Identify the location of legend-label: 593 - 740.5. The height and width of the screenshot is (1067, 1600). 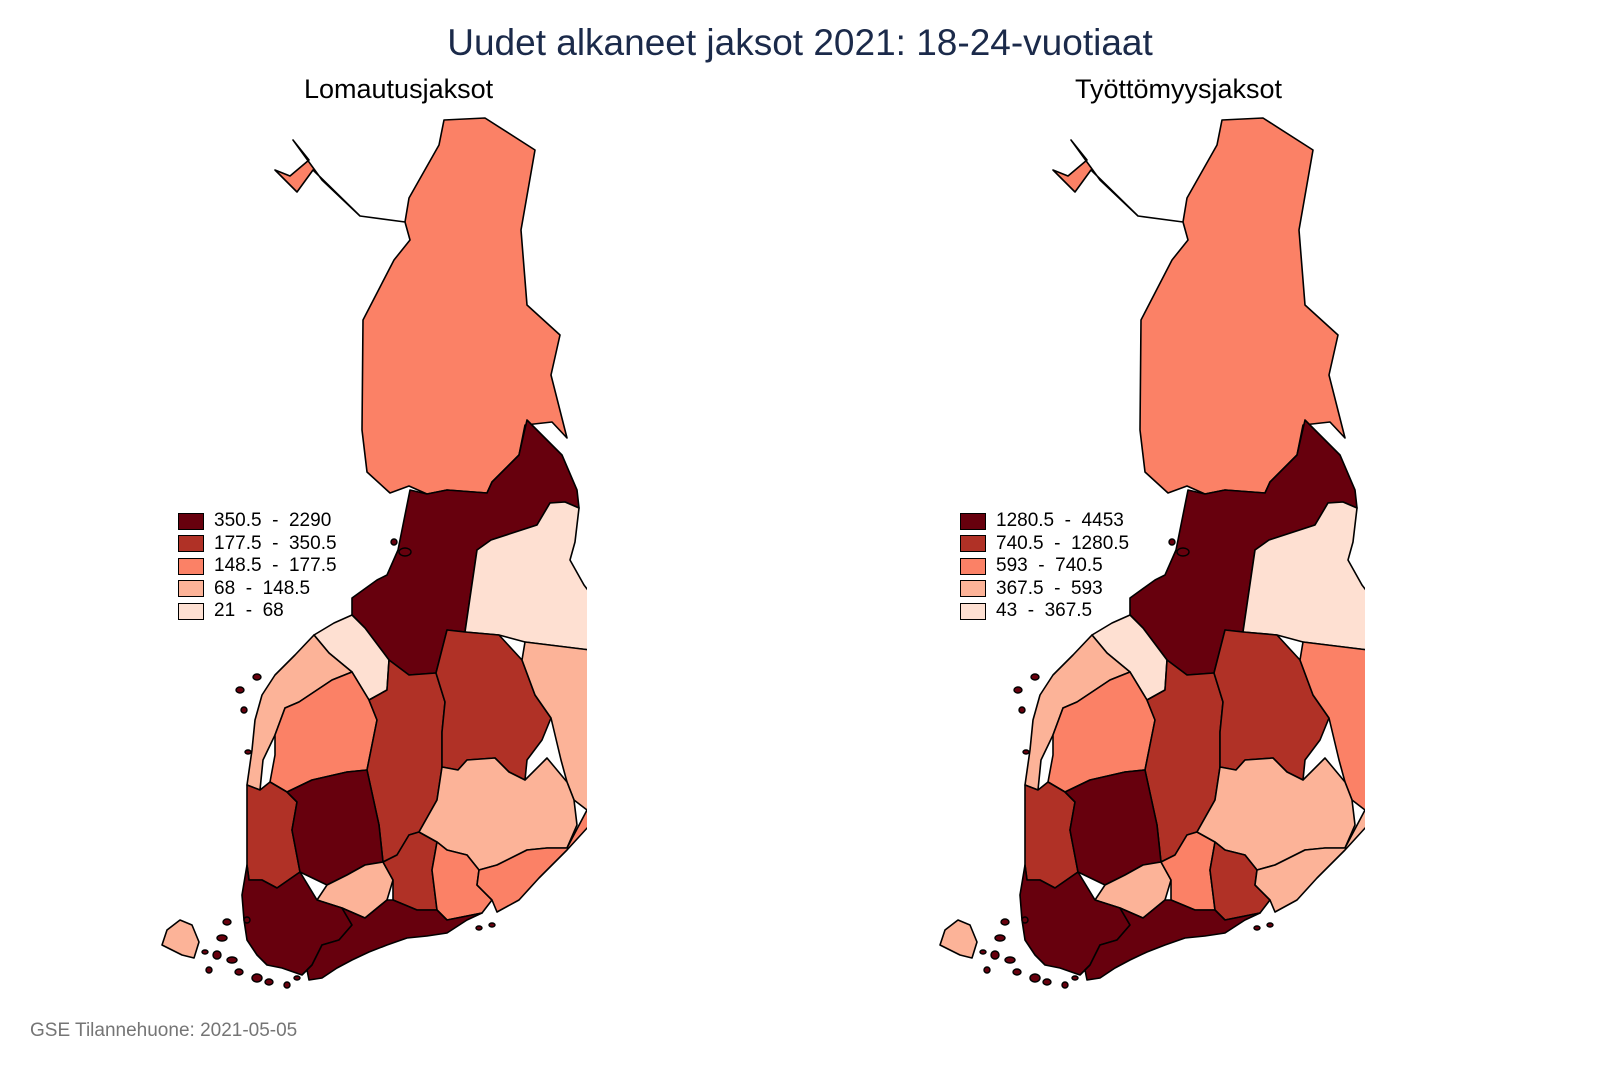
(1049, 566).